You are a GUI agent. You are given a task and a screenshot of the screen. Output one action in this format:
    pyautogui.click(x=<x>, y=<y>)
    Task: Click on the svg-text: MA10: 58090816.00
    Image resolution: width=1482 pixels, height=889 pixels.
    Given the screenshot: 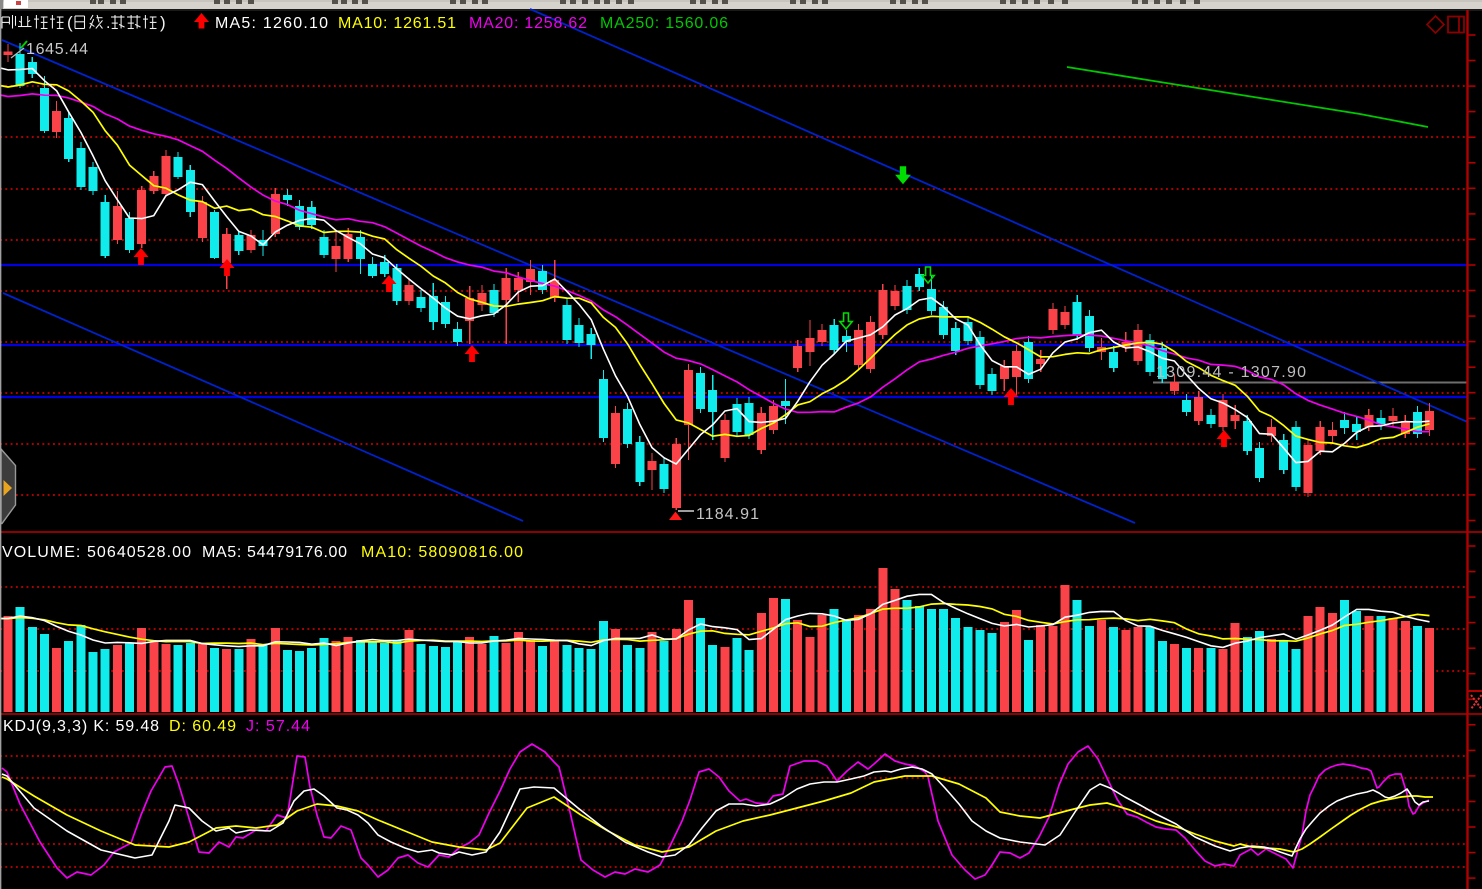 What is the action you would take?
    pyautogui.click(x=442, y=552)
    